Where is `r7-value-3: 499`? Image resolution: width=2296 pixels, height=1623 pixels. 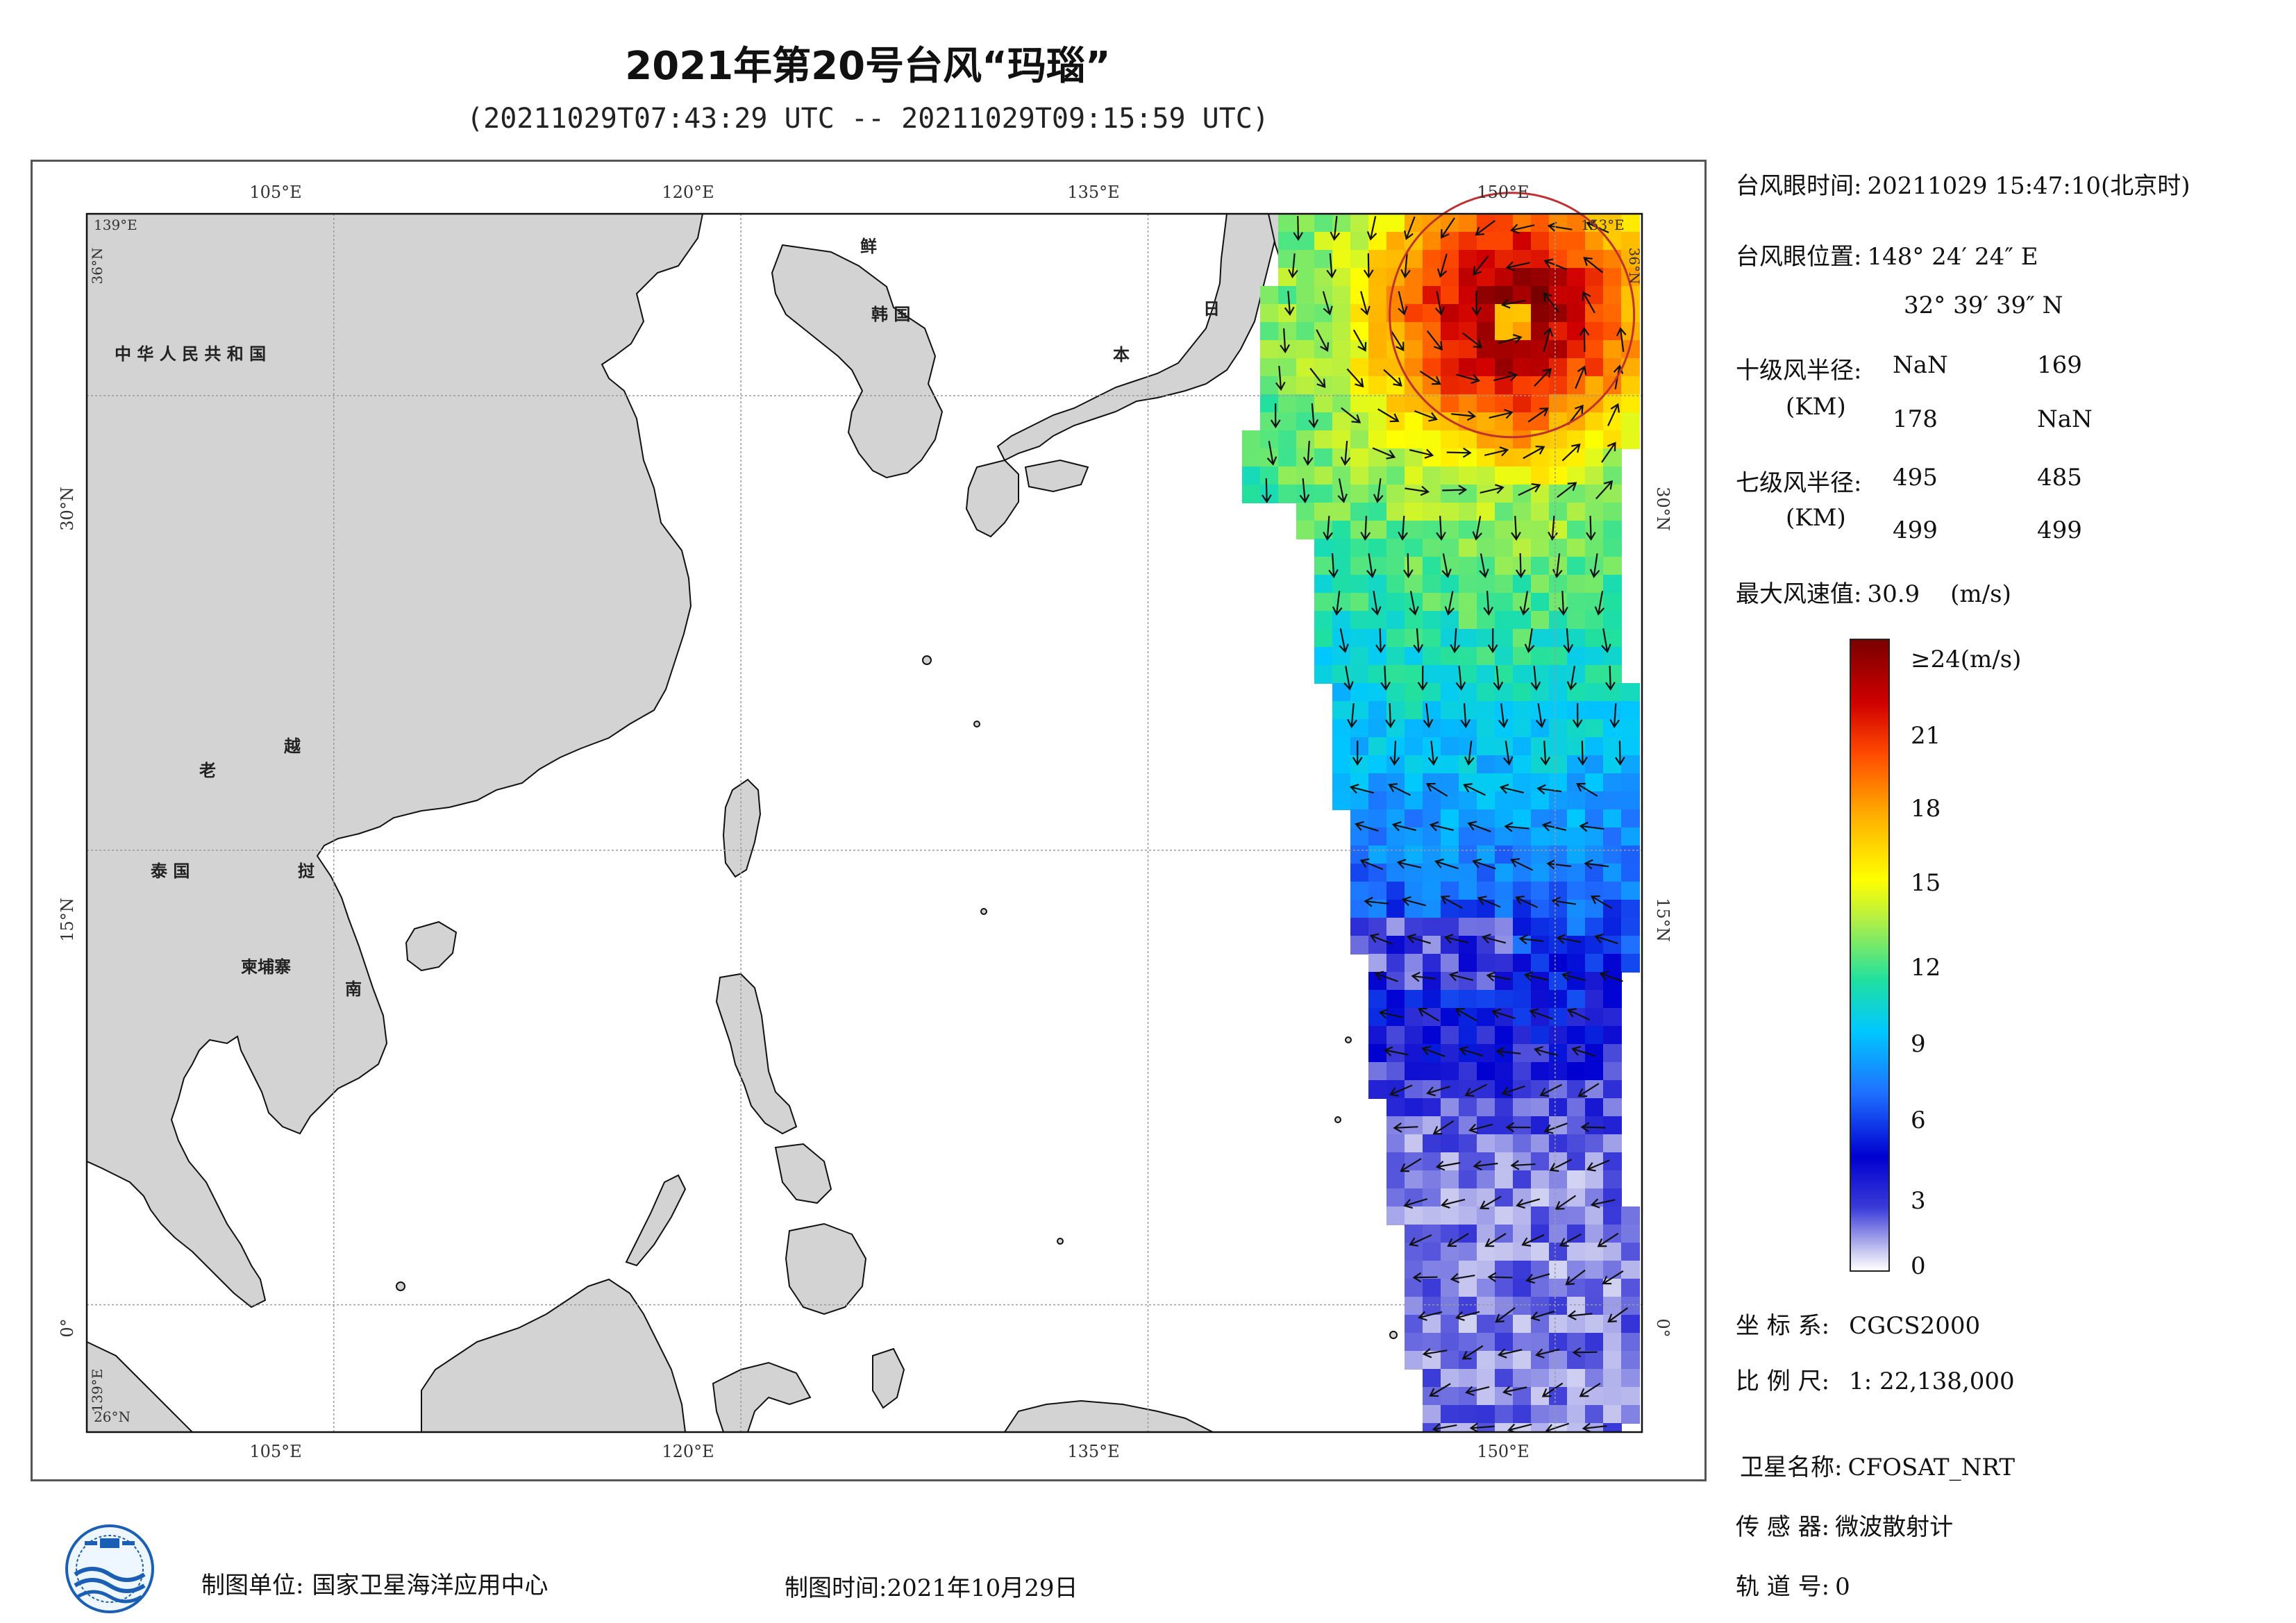 r7-value-3: 499 is located at coordinates (1915, 530).